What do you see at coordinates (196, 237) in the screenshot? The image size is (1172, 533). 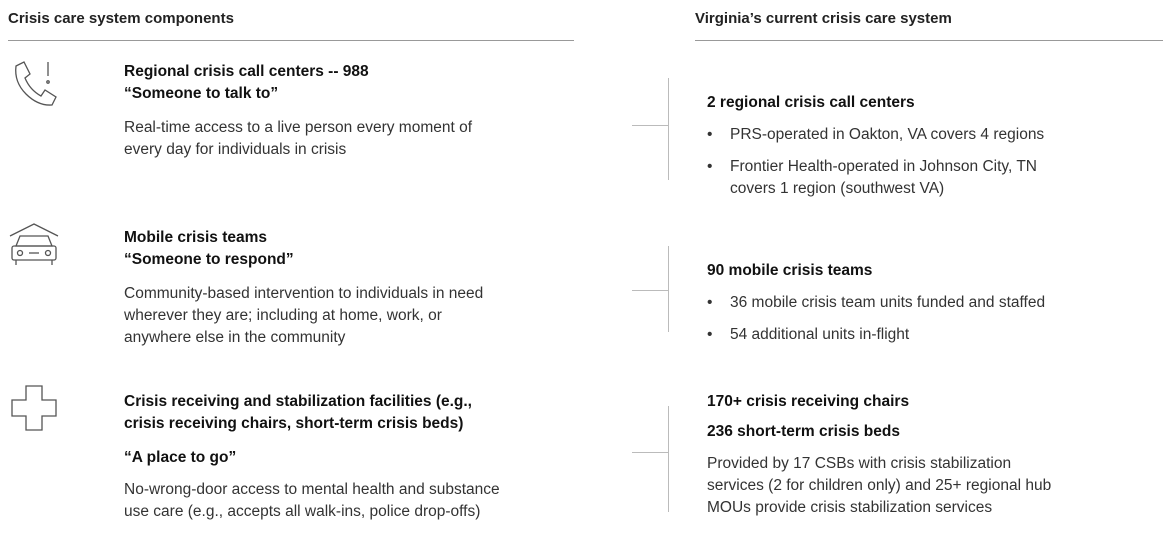 I see `component-title: Mobile crisis teams` at bounding box center [196, 237].